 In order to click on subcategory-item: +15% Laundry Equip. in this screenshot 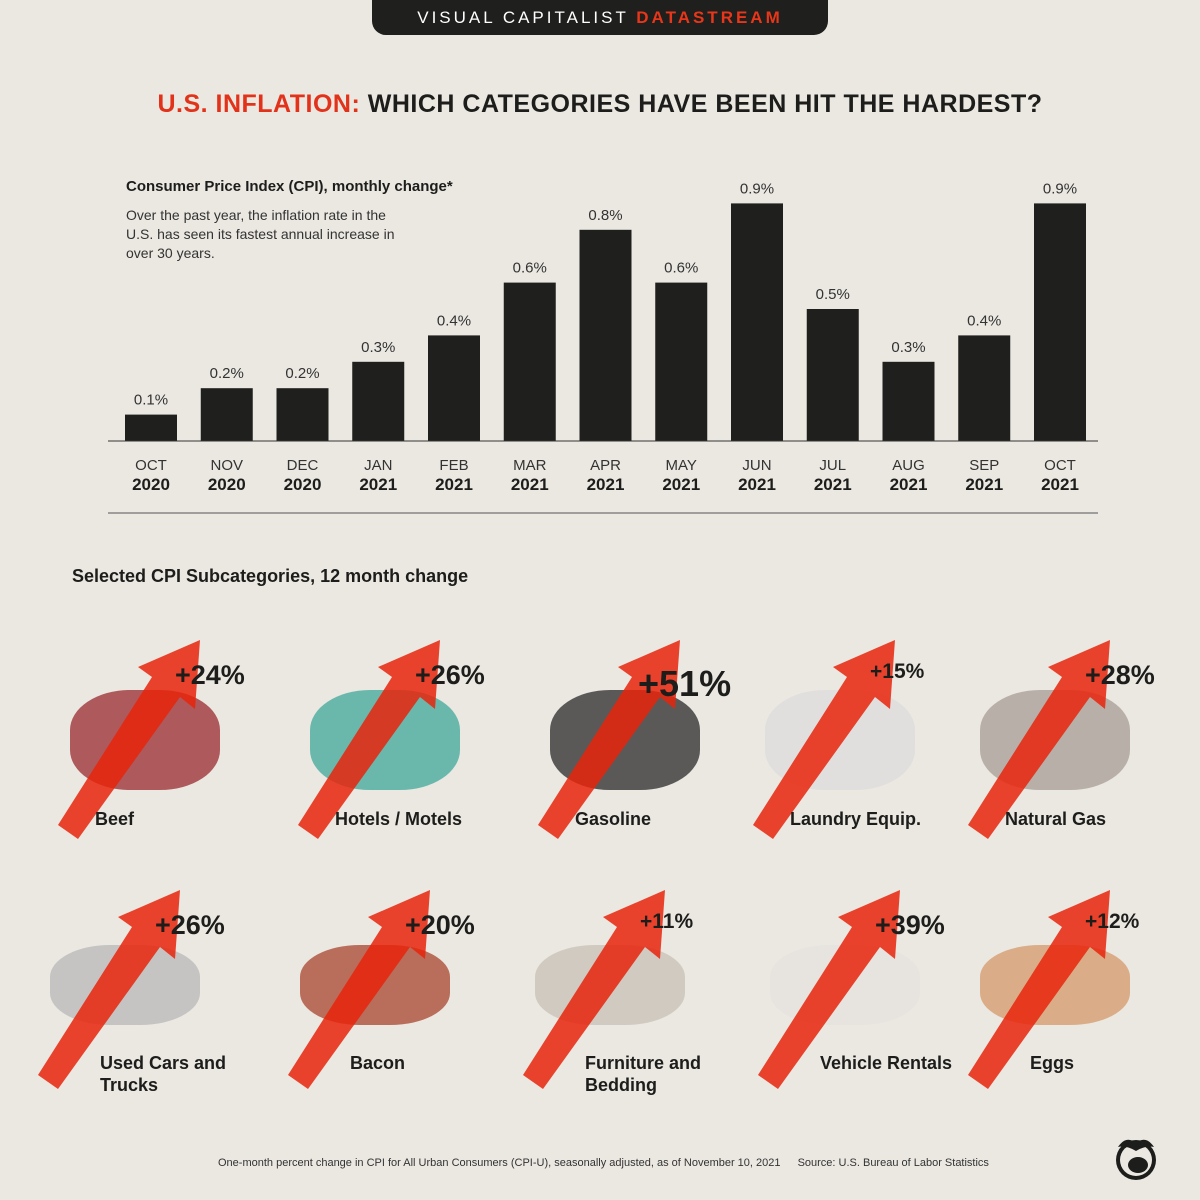, I will do `click(855, 735)`.